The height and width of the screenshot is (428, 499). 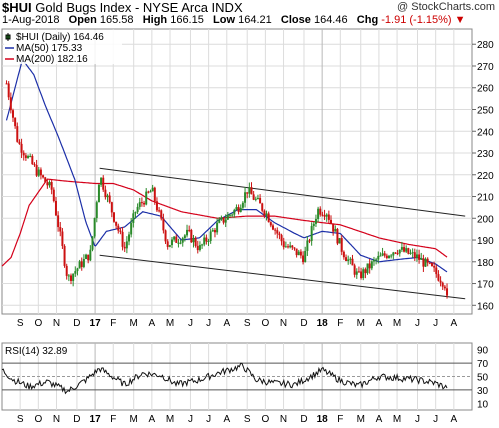 I want to click on open-label: Open, so click(x=82, y=20).